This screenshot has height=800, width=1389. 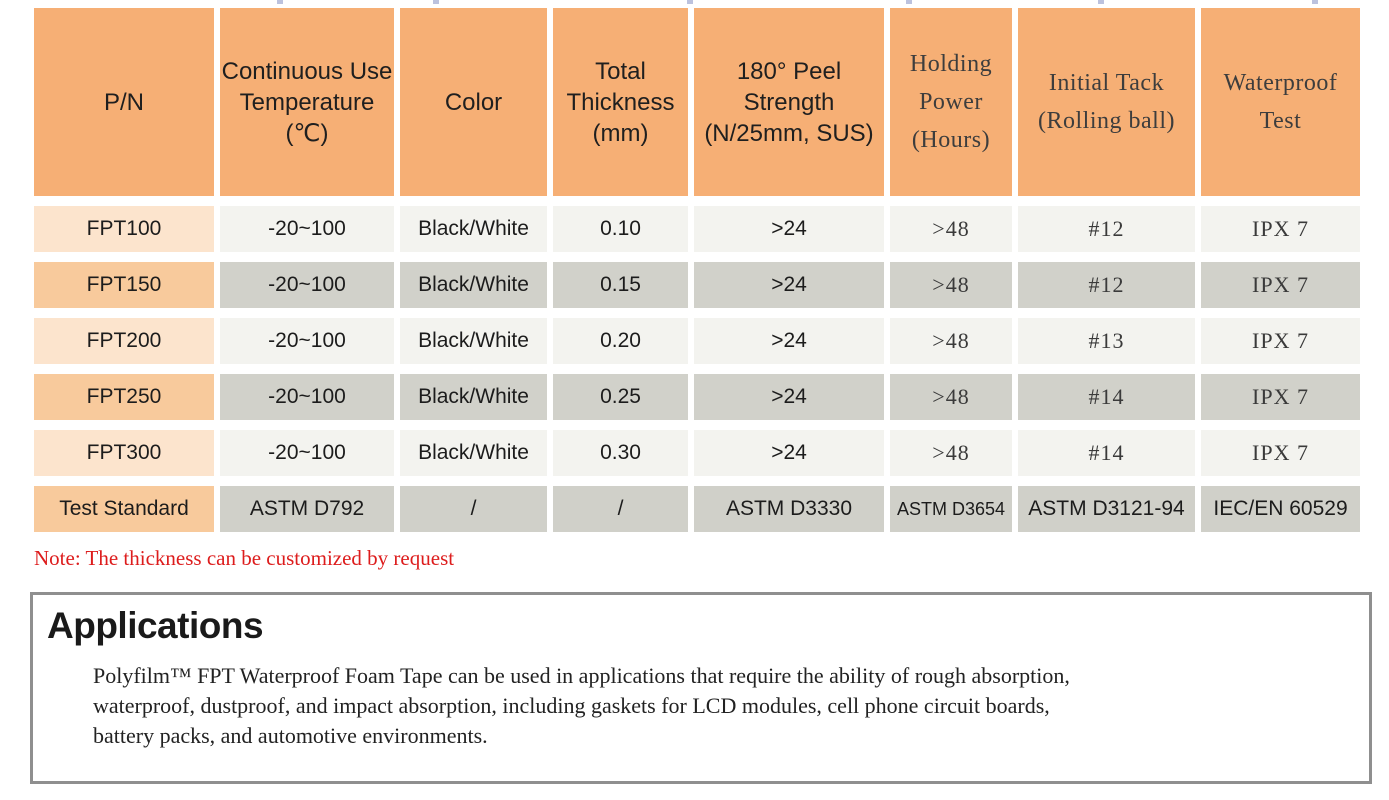 I want to click on cell-standard-thickness: /, so click(x=620, y=509).